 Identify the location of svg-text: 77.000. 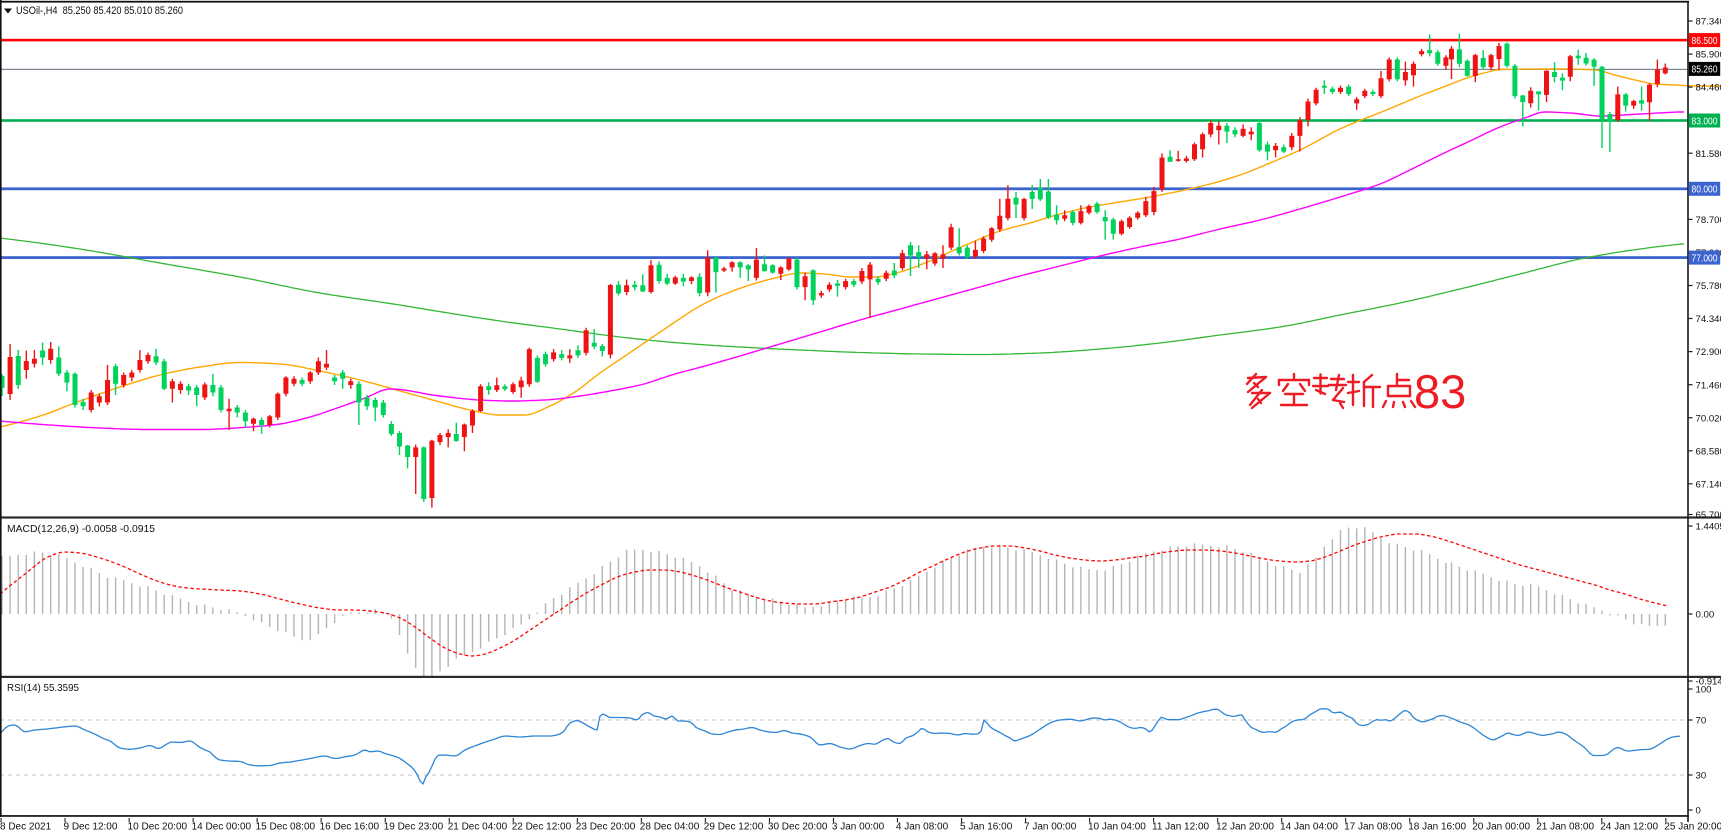
(1705, 258).